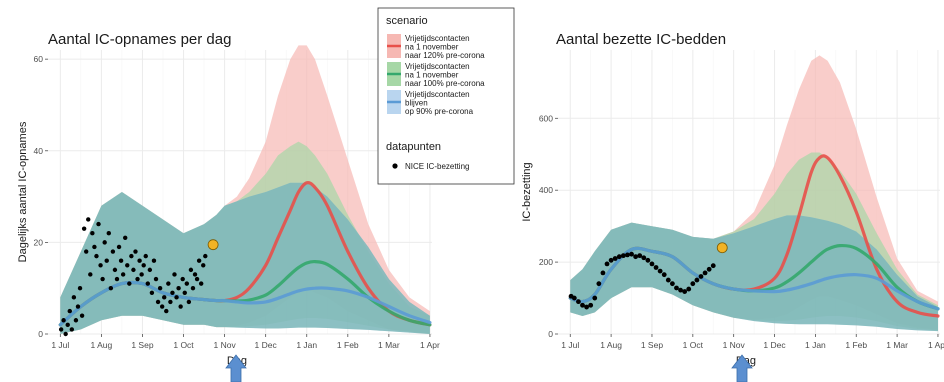  I want to click on legend-item-text: na 1 november, so click(432, 47).